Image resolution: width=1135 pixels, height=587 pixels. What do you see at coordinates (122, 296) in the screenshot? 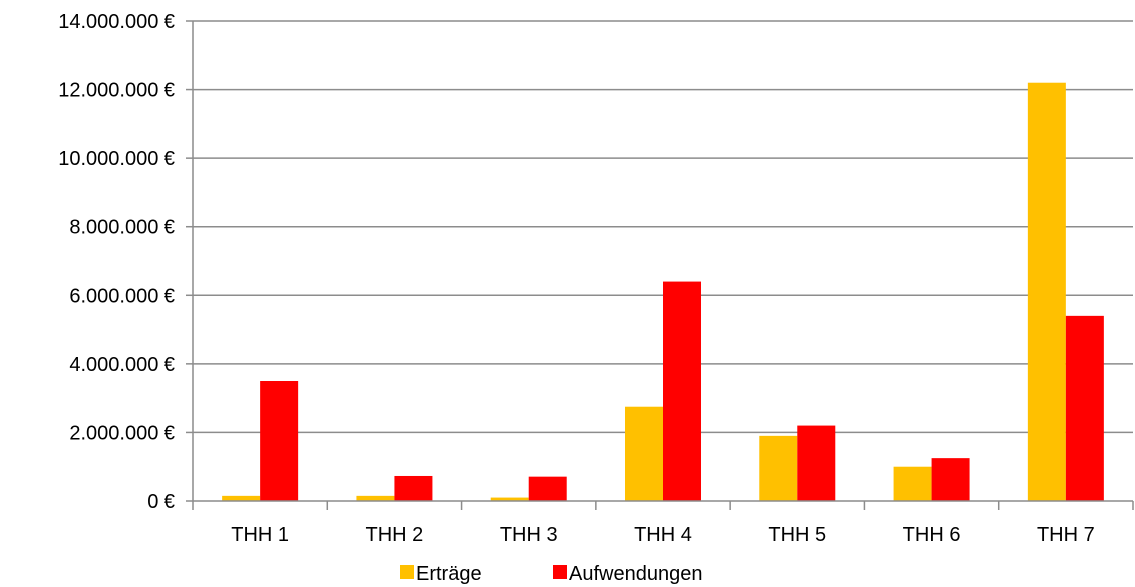
I see `y-tick-label: 6.000.000 €` at bounding box center [122, 296].